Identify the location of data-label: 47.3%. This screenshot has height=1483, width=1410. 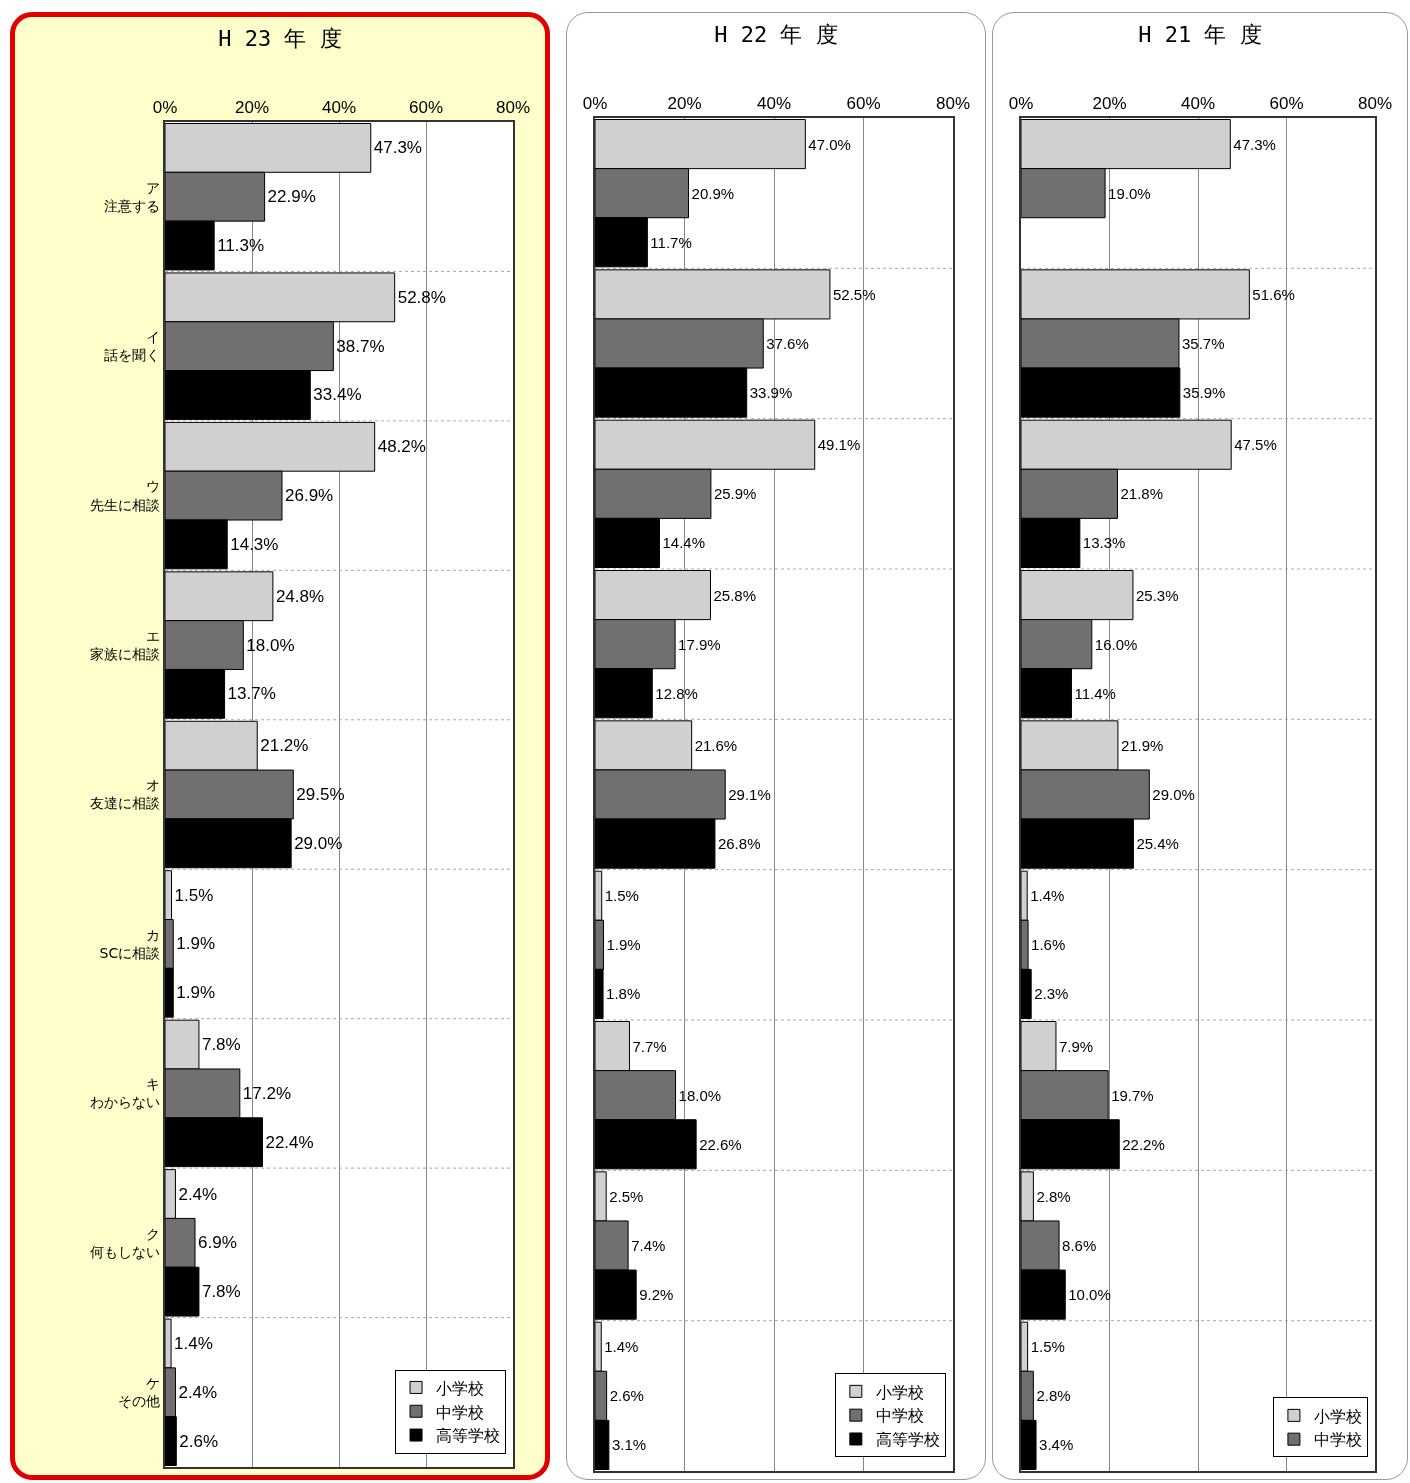
(397, 148).